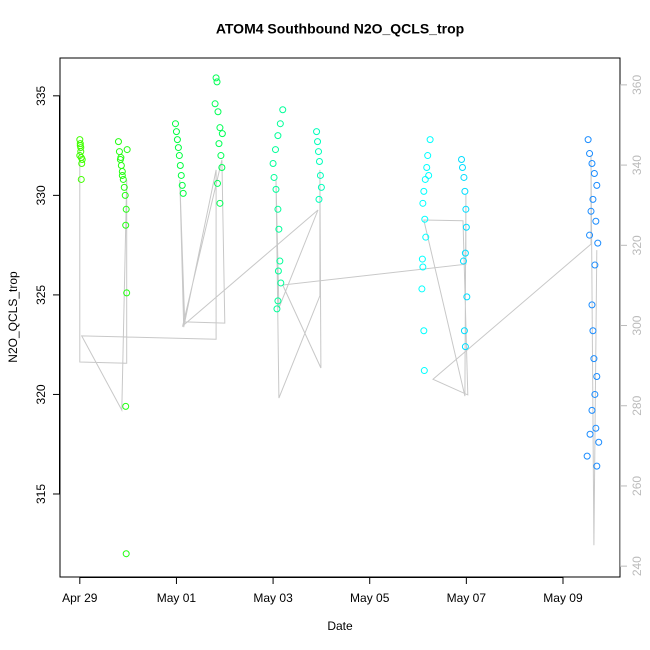  Describe the element at coordinates (637, 486) in the screenshot. I see `y2-tick-label: 260` at that location.